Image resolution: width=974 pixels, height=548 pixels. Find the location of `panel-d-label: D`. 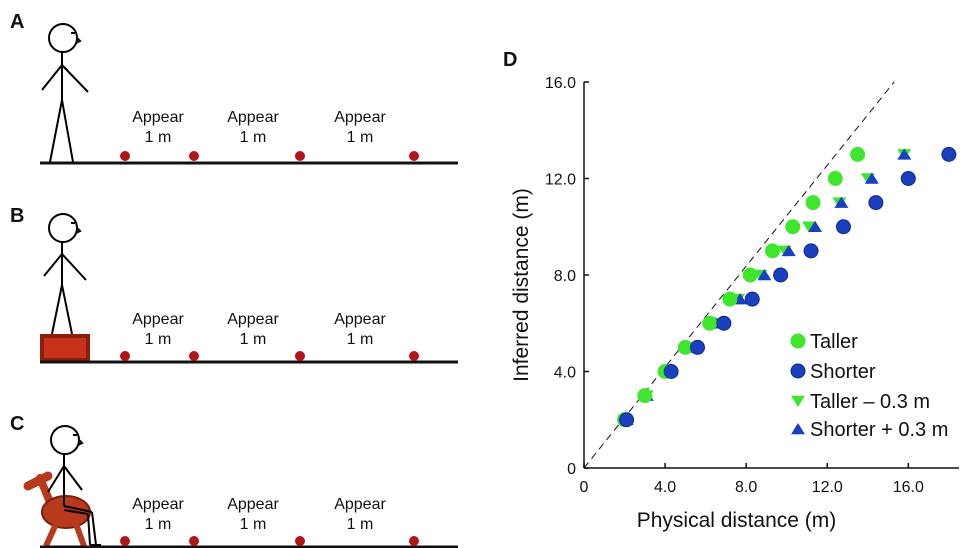

panel-d-label: D is located at coordinates (510, 60).